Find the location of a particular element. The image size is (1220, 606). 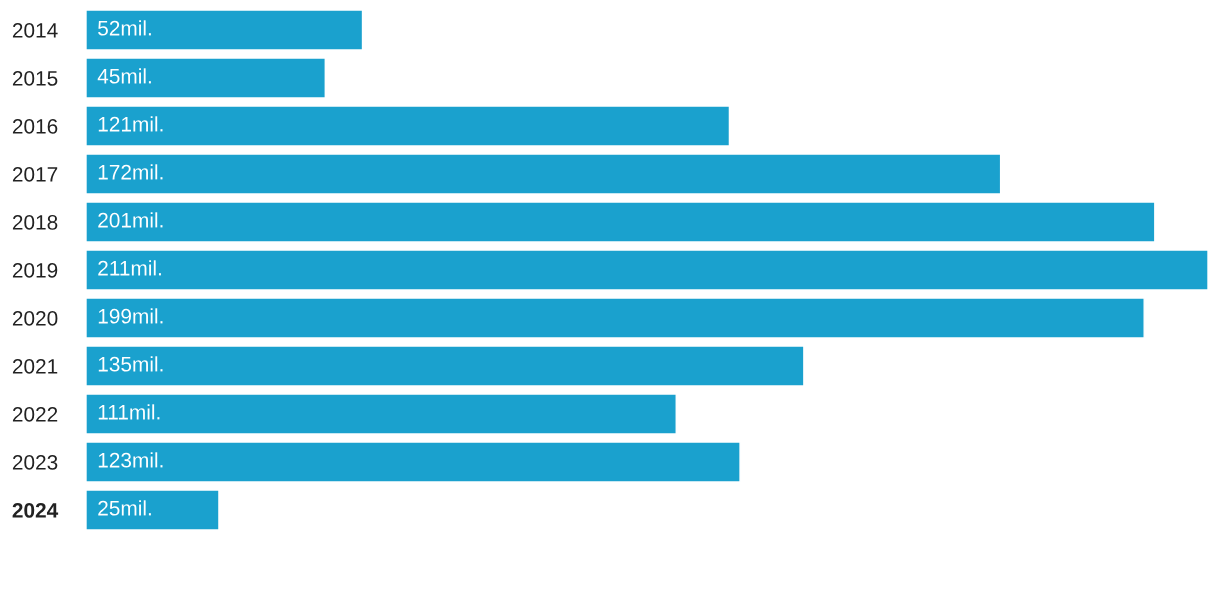

data-label: 135mil. is located at coordinates (130, 364).